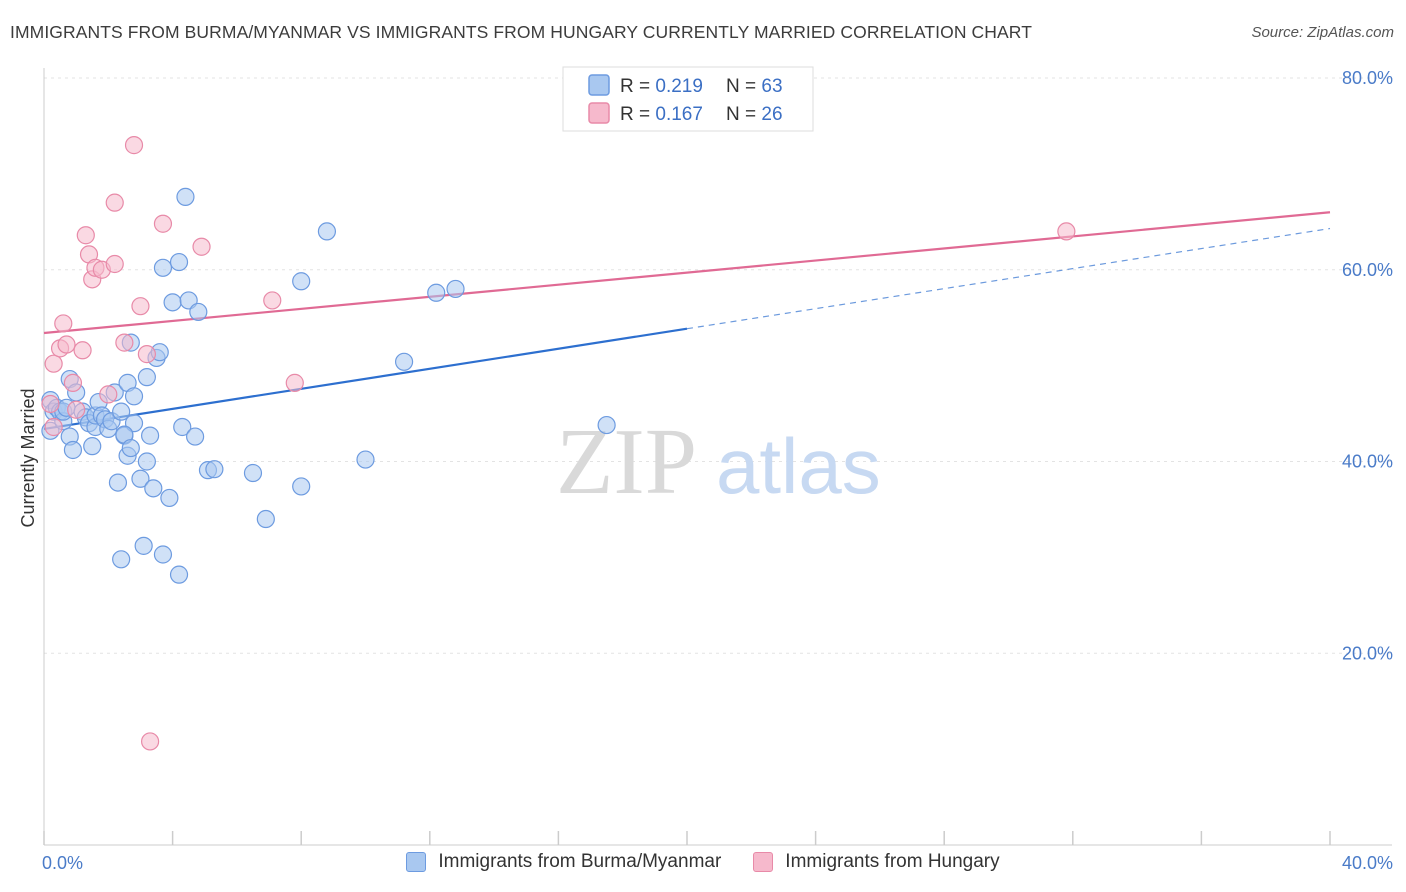  What do you see at coordinates (365, 378) in the screenshot?
I see `burma-trend-line` at bounding box center [365, 378].